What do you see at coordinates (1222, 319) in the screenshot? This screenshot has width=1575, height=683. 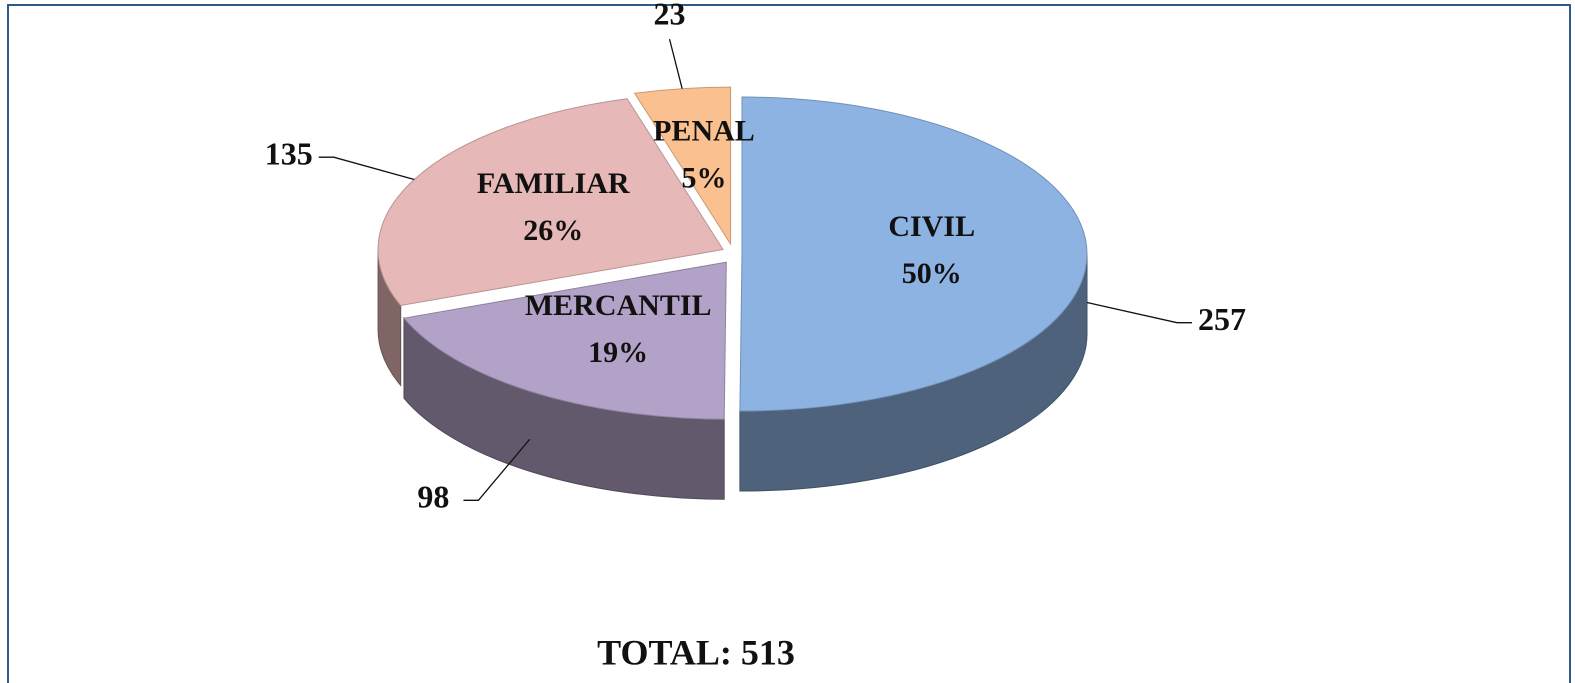 I see `value-label: 257` at bounding box center [1222, 319].